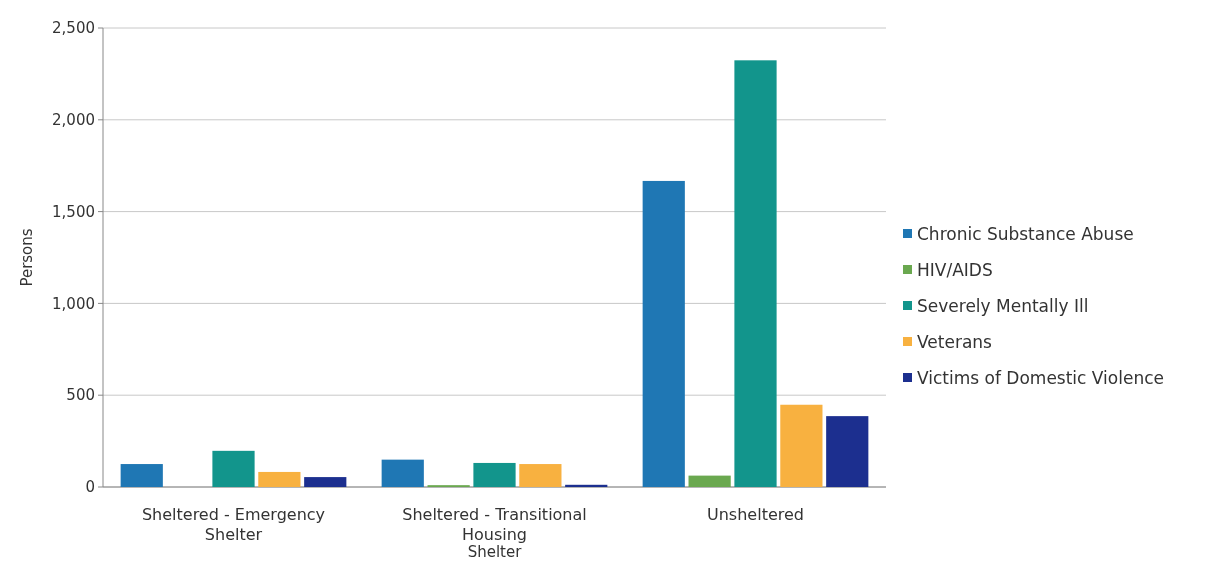 The width and height of the screenshot is (1225, 572). Describe the element at coordinates (755, 514) in the screenshot. I see `x-tick-label: Unsheltered` at that location.